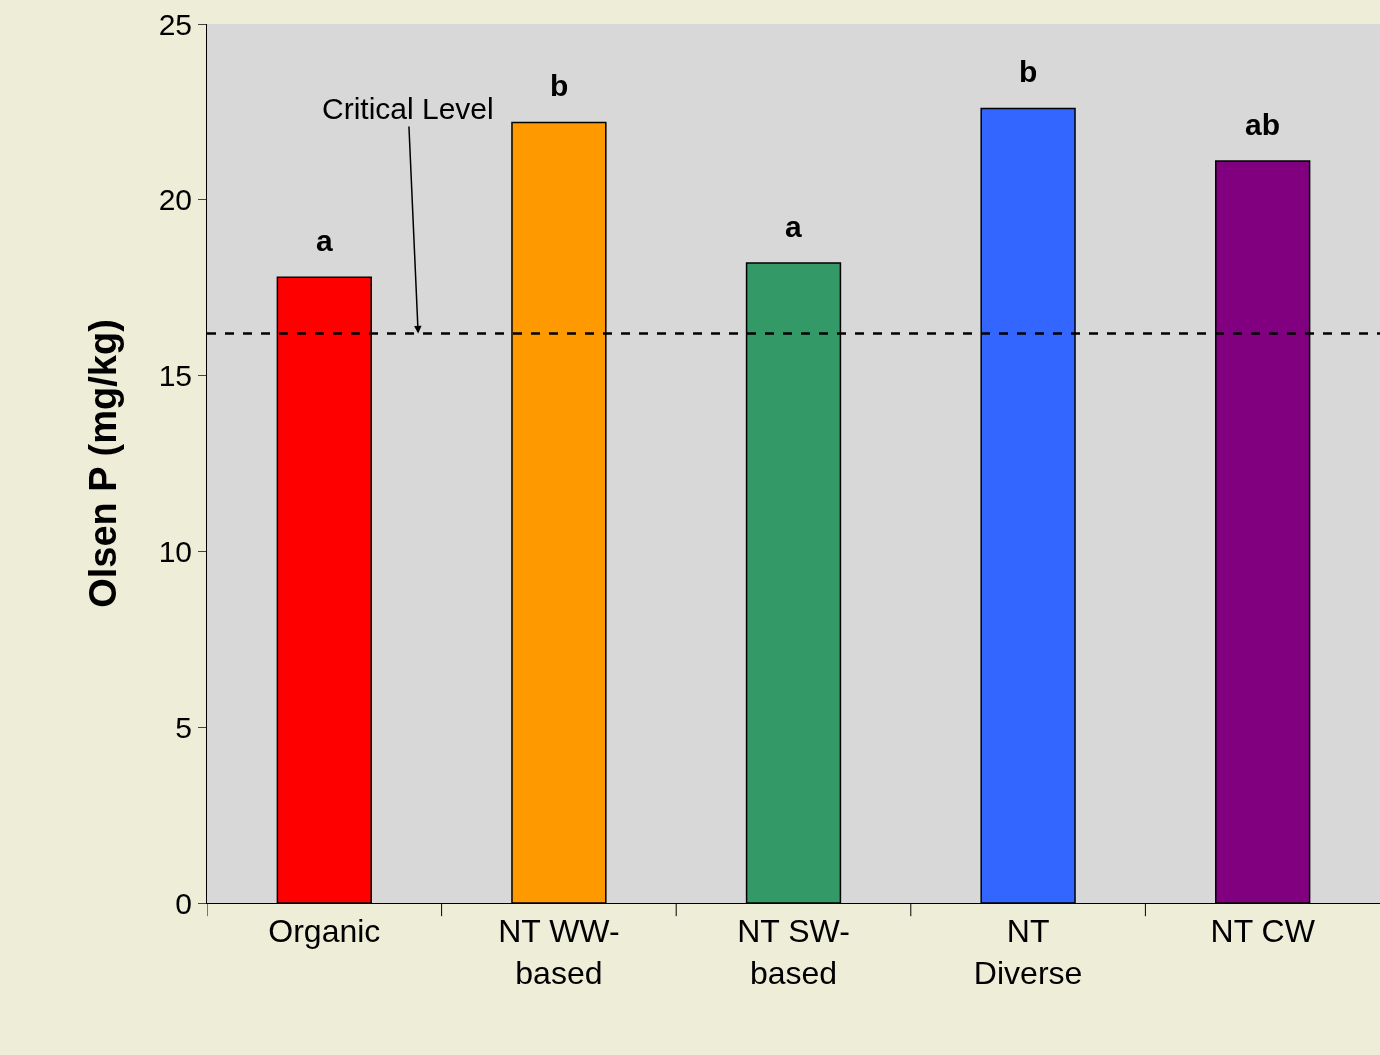  I want to click on x-tick-label: NT Diverse, so click(1028, 952).